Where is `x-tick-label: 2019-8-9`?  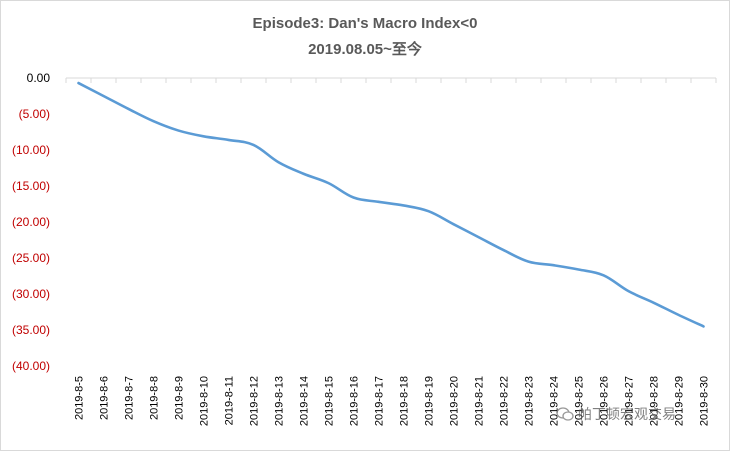
x-tick-label: 2019-8-9 is located at coordinates (180, 398).